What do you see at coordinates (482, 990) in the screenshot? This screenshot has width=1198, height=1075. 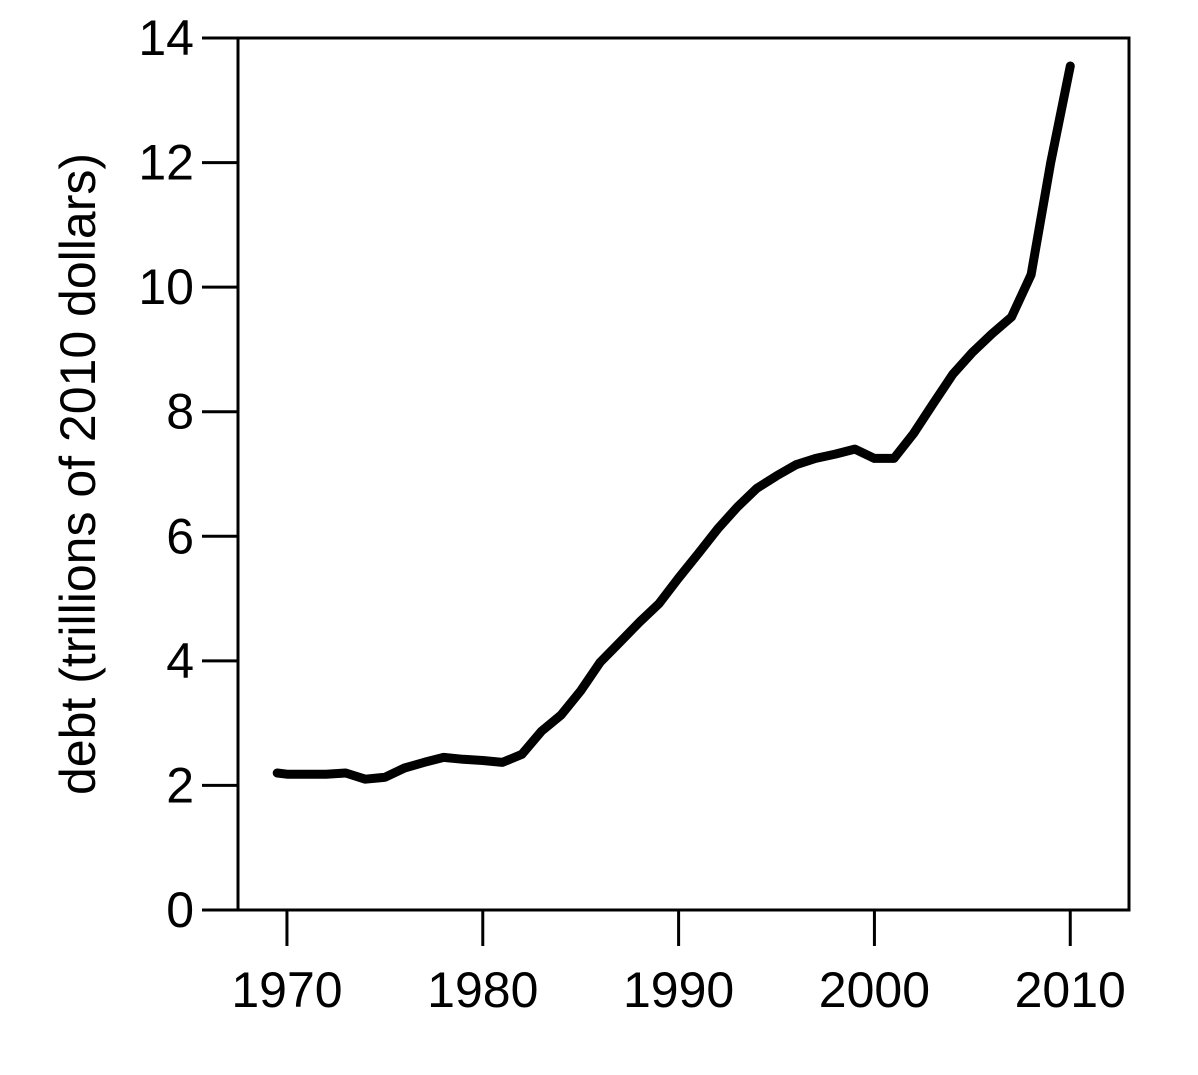 I see `x-tick-label: 1980` at bounding box center [482, 990].